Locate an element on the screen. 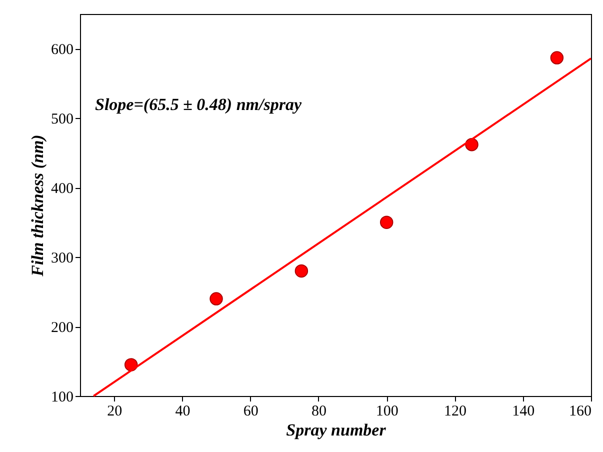 Image resolution: width=603 pixels, height=452 pixels. y-axis-title: Film thickness (nm) is located at coordinates (37, 206).